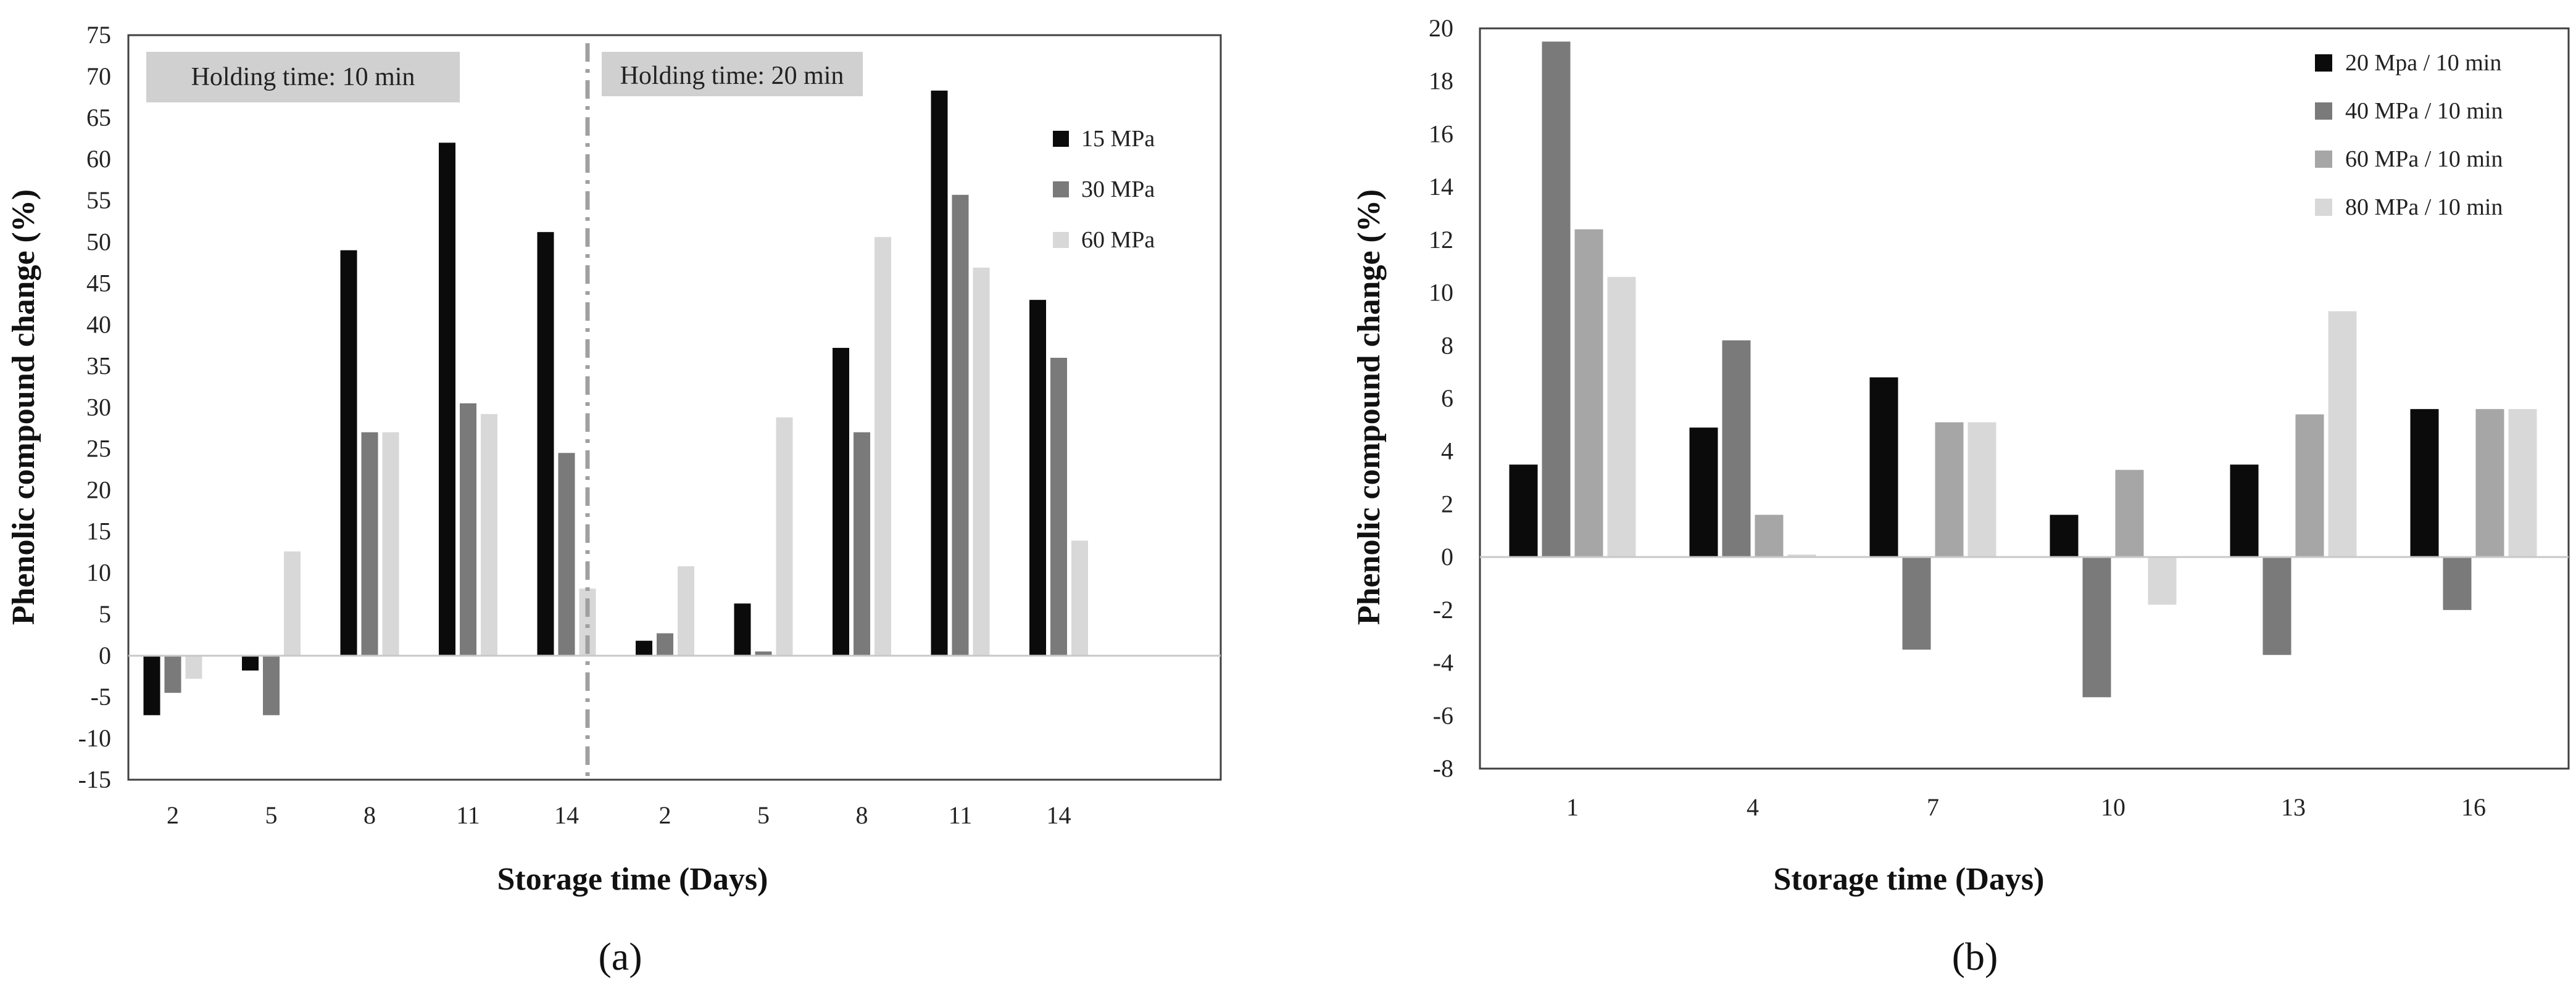 The image size is (2576, 995). I want to click on b-y-tick-label: 12, so click(1441, 240).